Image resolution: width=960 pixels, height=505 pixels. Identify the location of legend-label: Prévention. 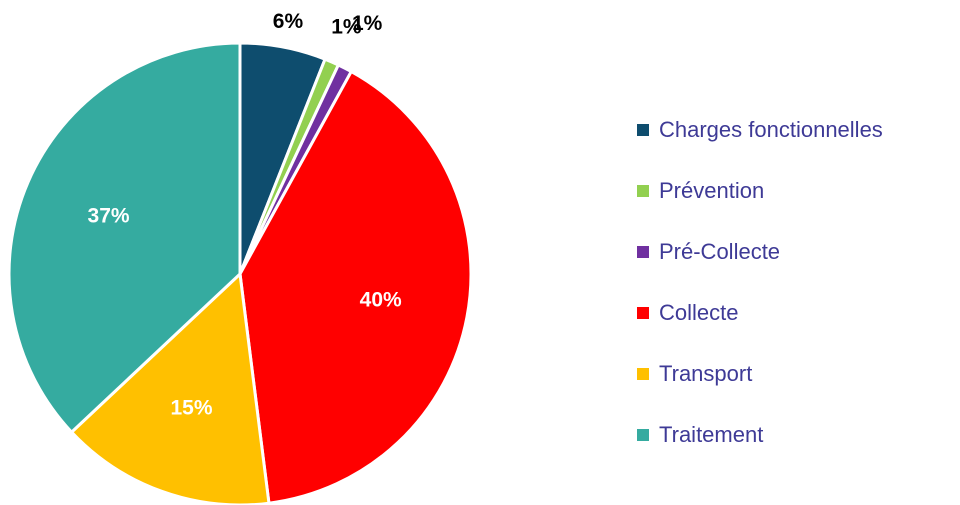
(711, 190).